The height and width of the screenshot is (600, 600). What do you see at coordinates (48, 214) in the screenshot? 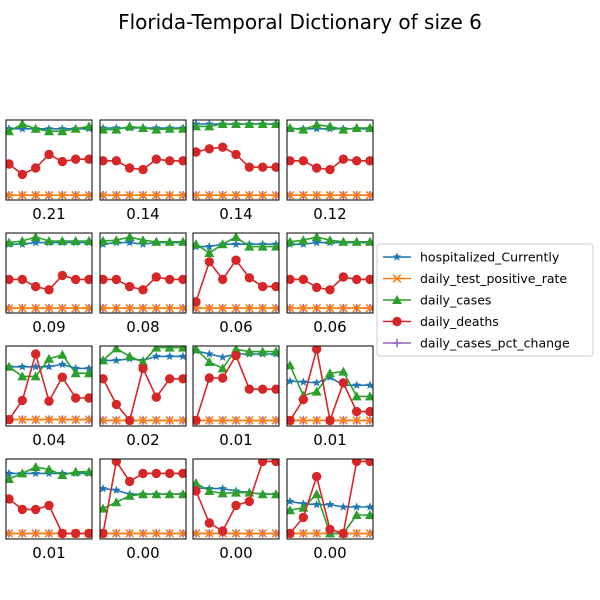
I see `subplot-label: 0.21` at bounding box center [48, 214].